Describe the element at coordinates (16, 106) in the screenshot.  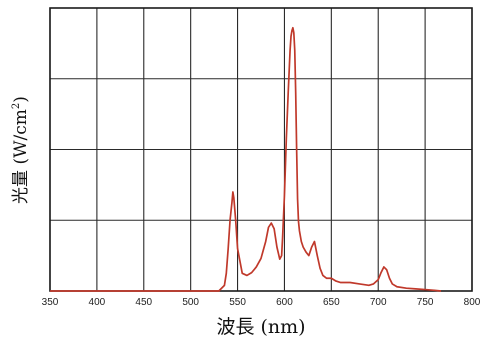
I see `y-axis-label-superscript: 2` at that location.